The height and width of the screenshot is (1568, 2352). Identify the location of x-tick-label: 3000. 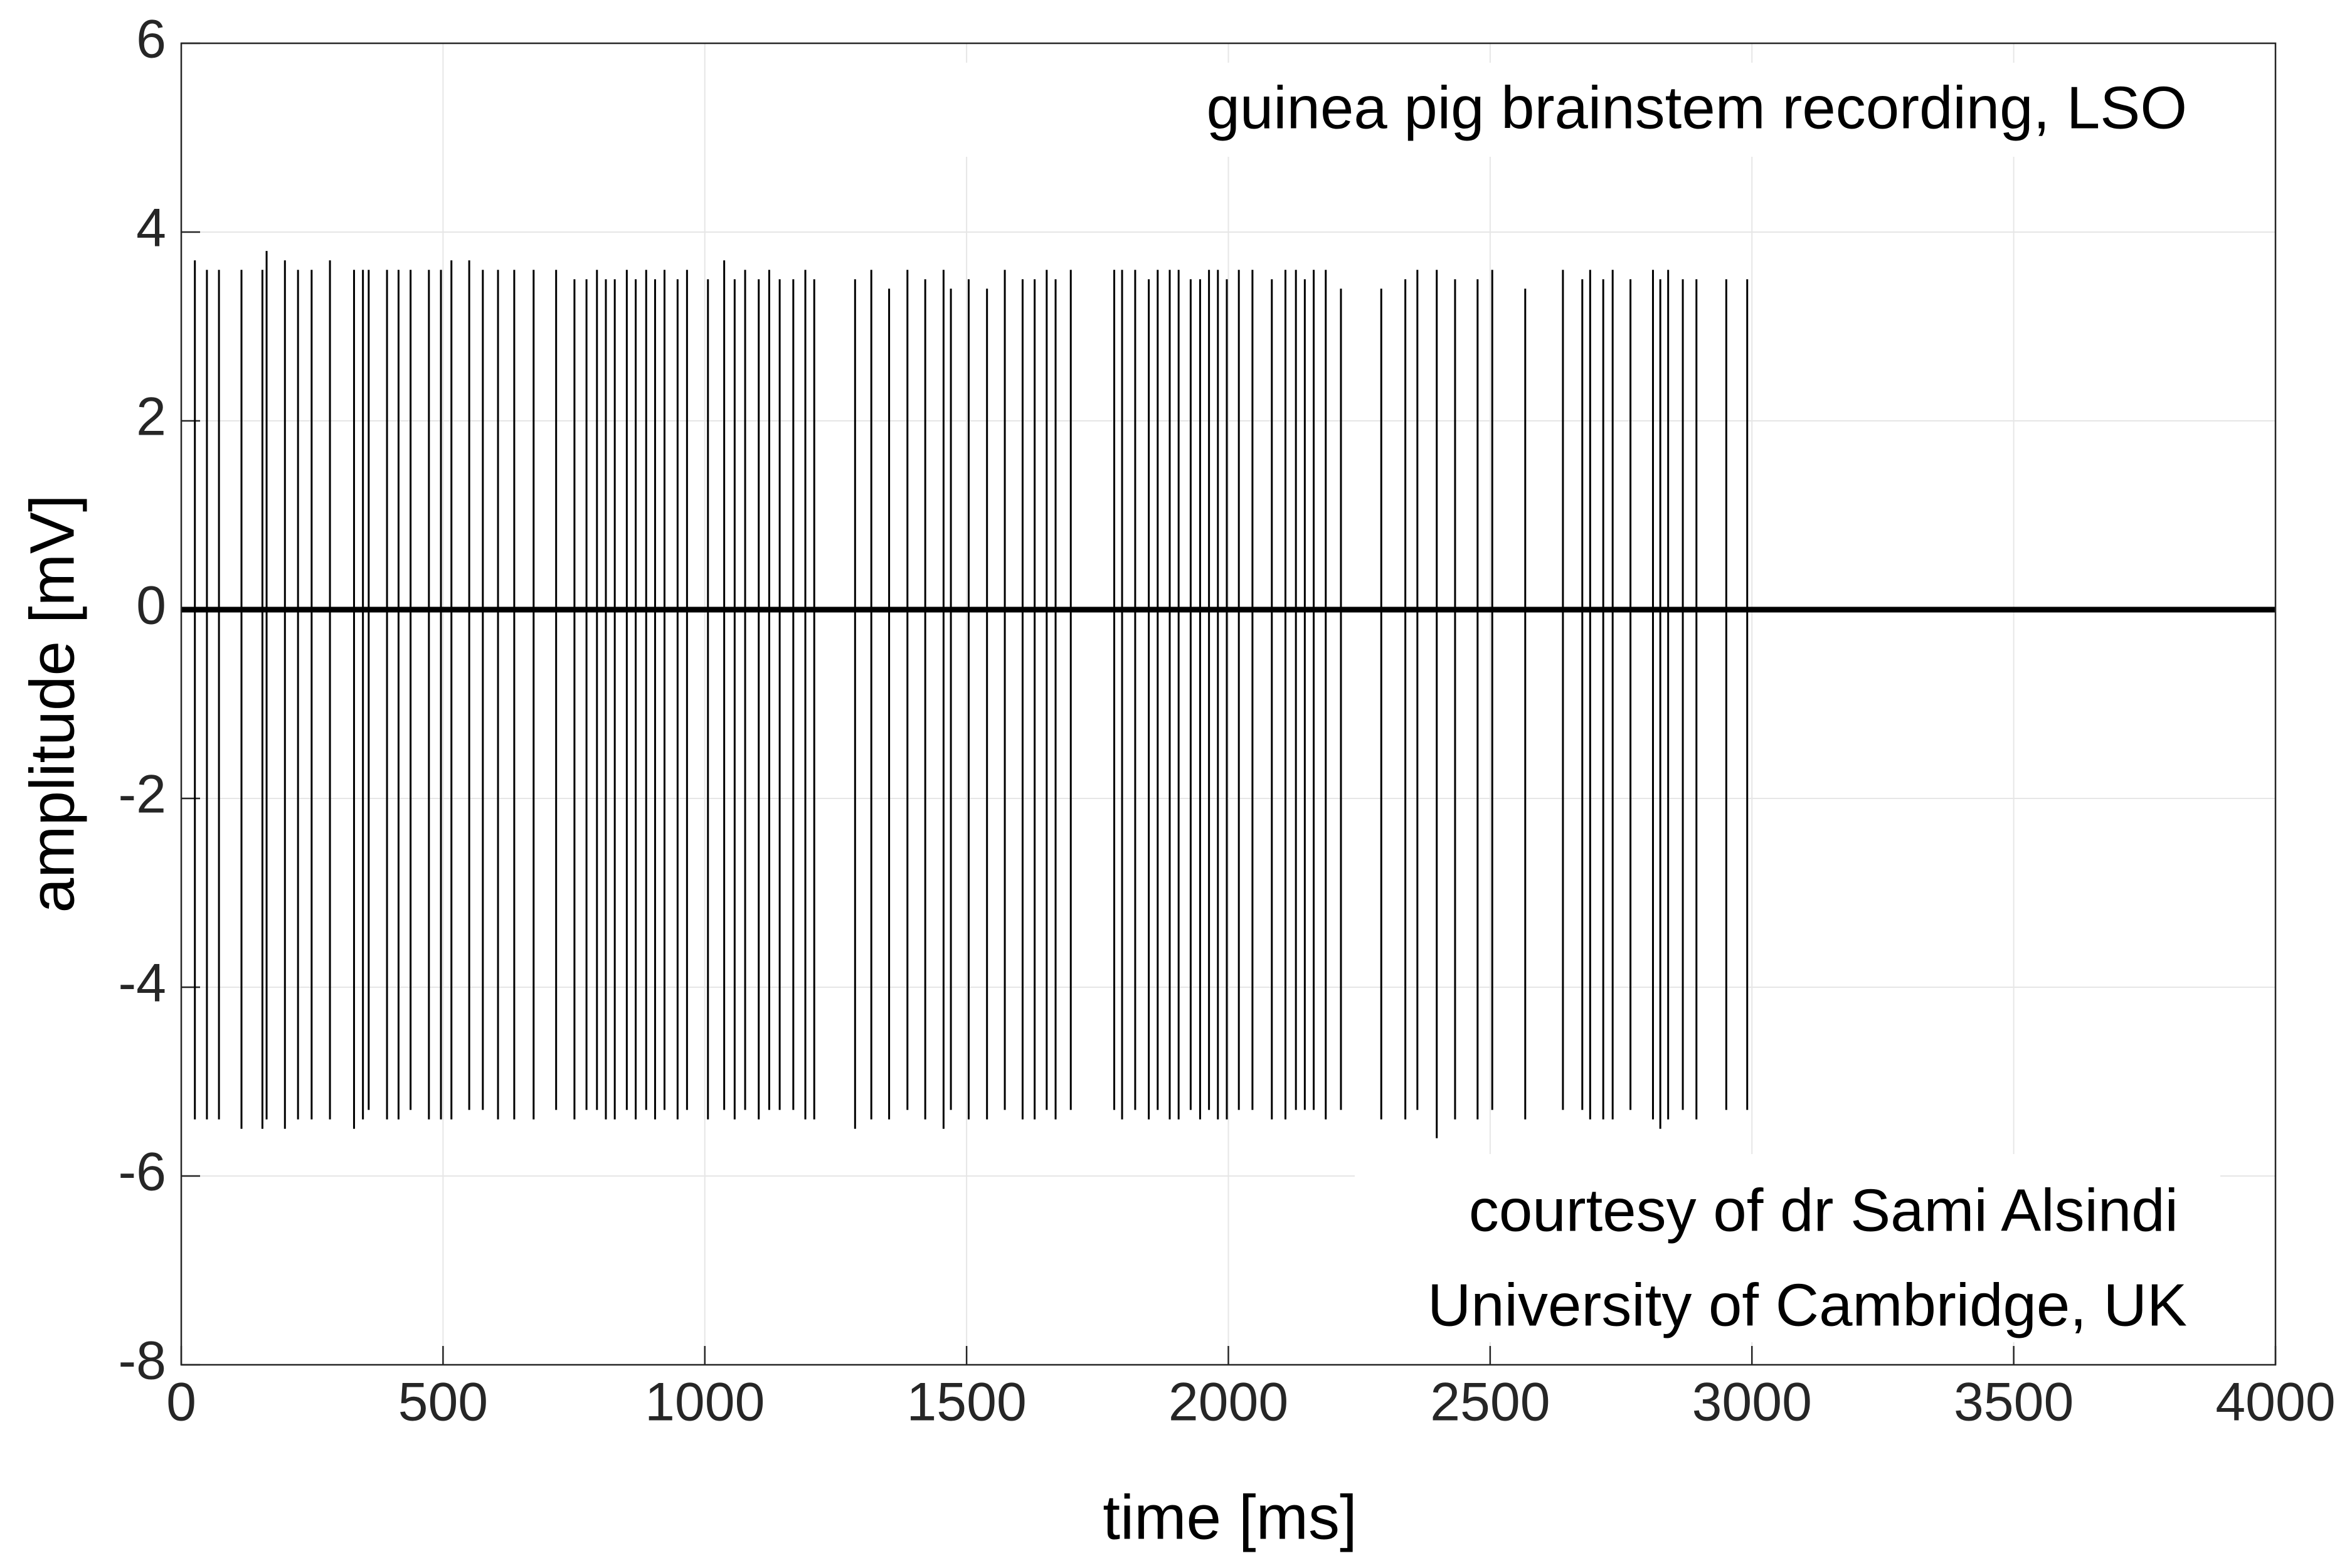
(1752, 1403).